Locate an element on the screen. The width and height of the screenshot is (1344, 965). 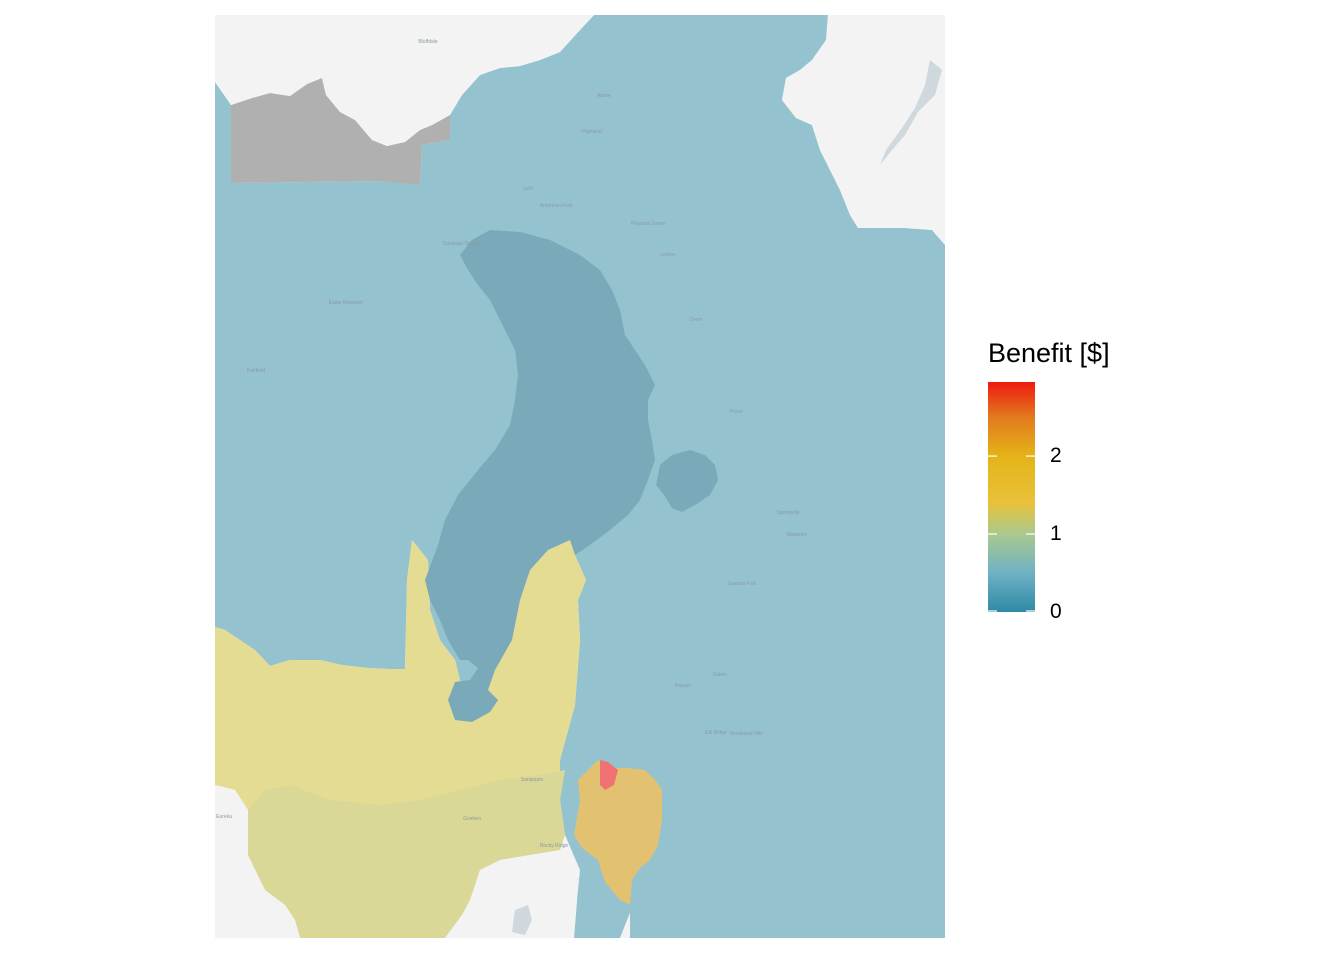
lower-reservoir-water is located at coordinates (522, 920).